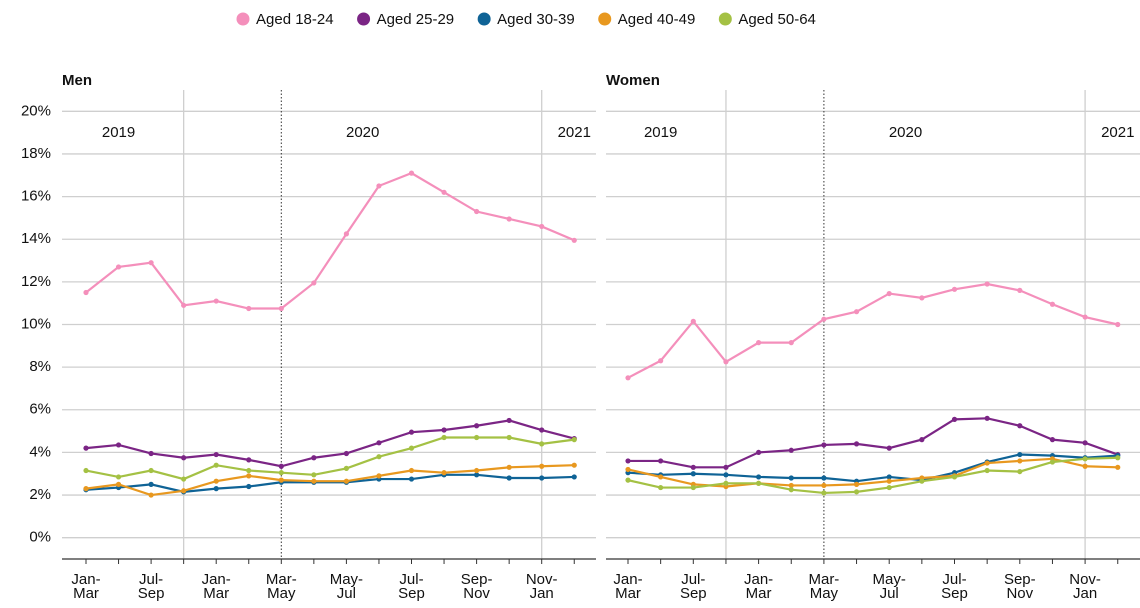 The height and width of the screenshot is (608, 1140). What do you see at coordinates (36, 196) in the screenshot?
I see `y-tick-label: 16%` at bounding box center [36, 196].